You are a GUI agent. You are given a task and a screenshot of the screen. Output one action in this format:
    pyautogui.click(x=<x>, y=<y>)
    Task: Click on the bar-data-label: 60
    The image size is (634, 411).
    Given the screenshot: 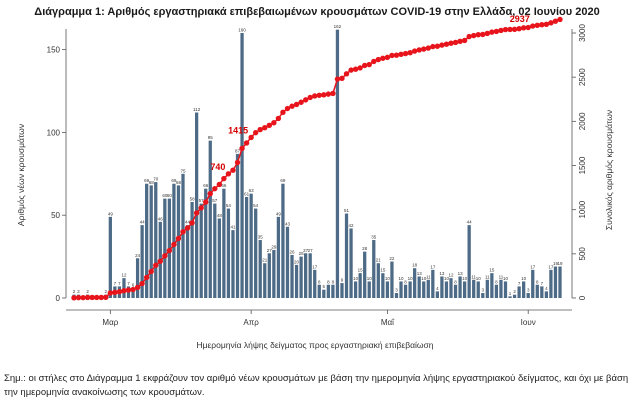 What is the action you would take?
    pyautogui.click(x=165, y=195)
    